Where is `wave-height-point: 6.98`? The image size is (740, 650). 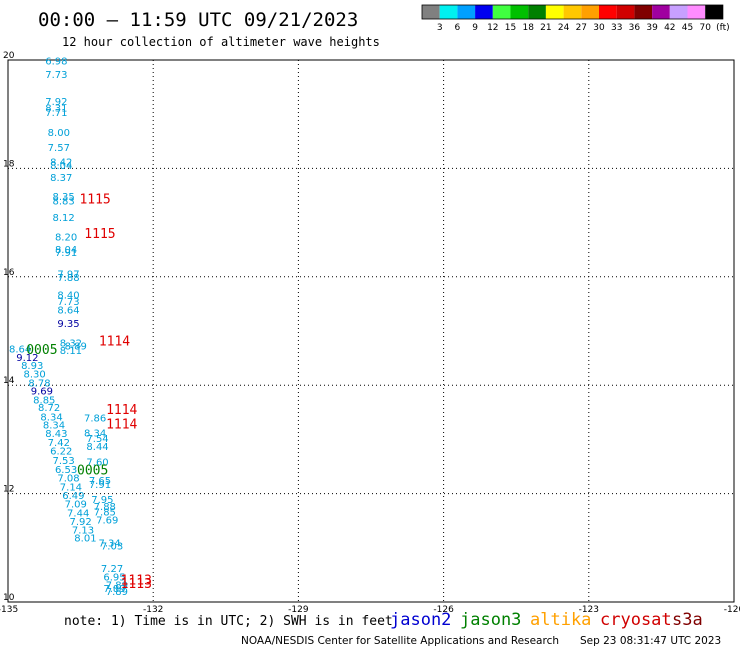
wave-height-point: 6.98 is located at coordinates (56, 61).